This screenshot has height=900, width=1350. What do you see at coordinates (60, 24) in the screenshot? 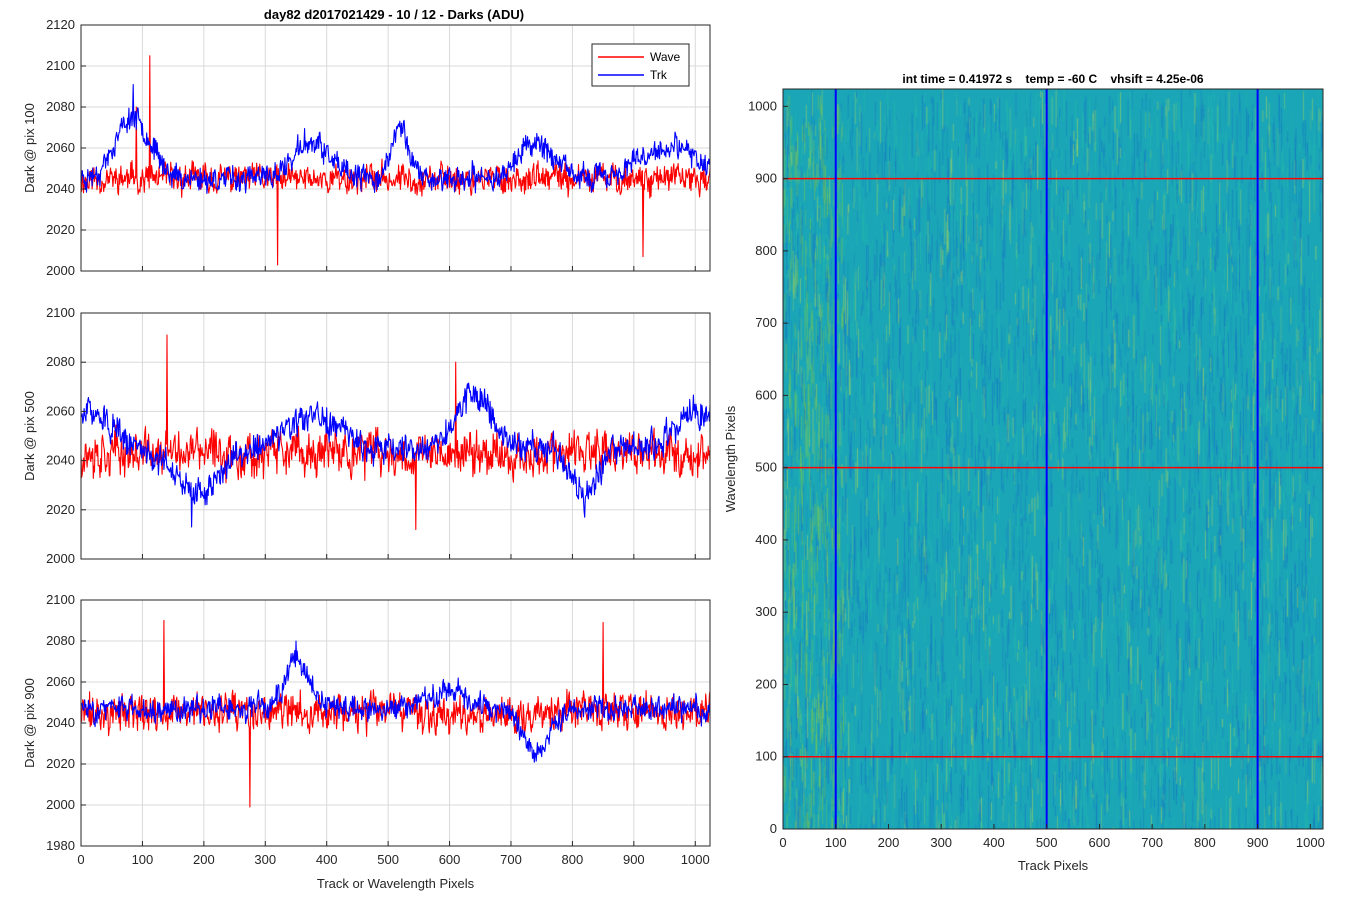
I see `y-tick-label: 2120` at bounding box center [60, 24].